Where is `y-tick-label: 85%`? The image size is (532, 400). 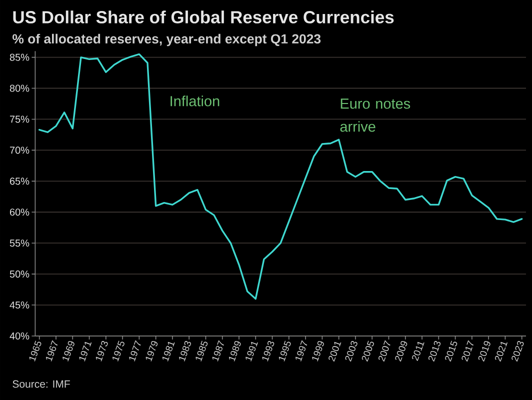
y-tick-label: 85% is located at coordinates (20, 57).